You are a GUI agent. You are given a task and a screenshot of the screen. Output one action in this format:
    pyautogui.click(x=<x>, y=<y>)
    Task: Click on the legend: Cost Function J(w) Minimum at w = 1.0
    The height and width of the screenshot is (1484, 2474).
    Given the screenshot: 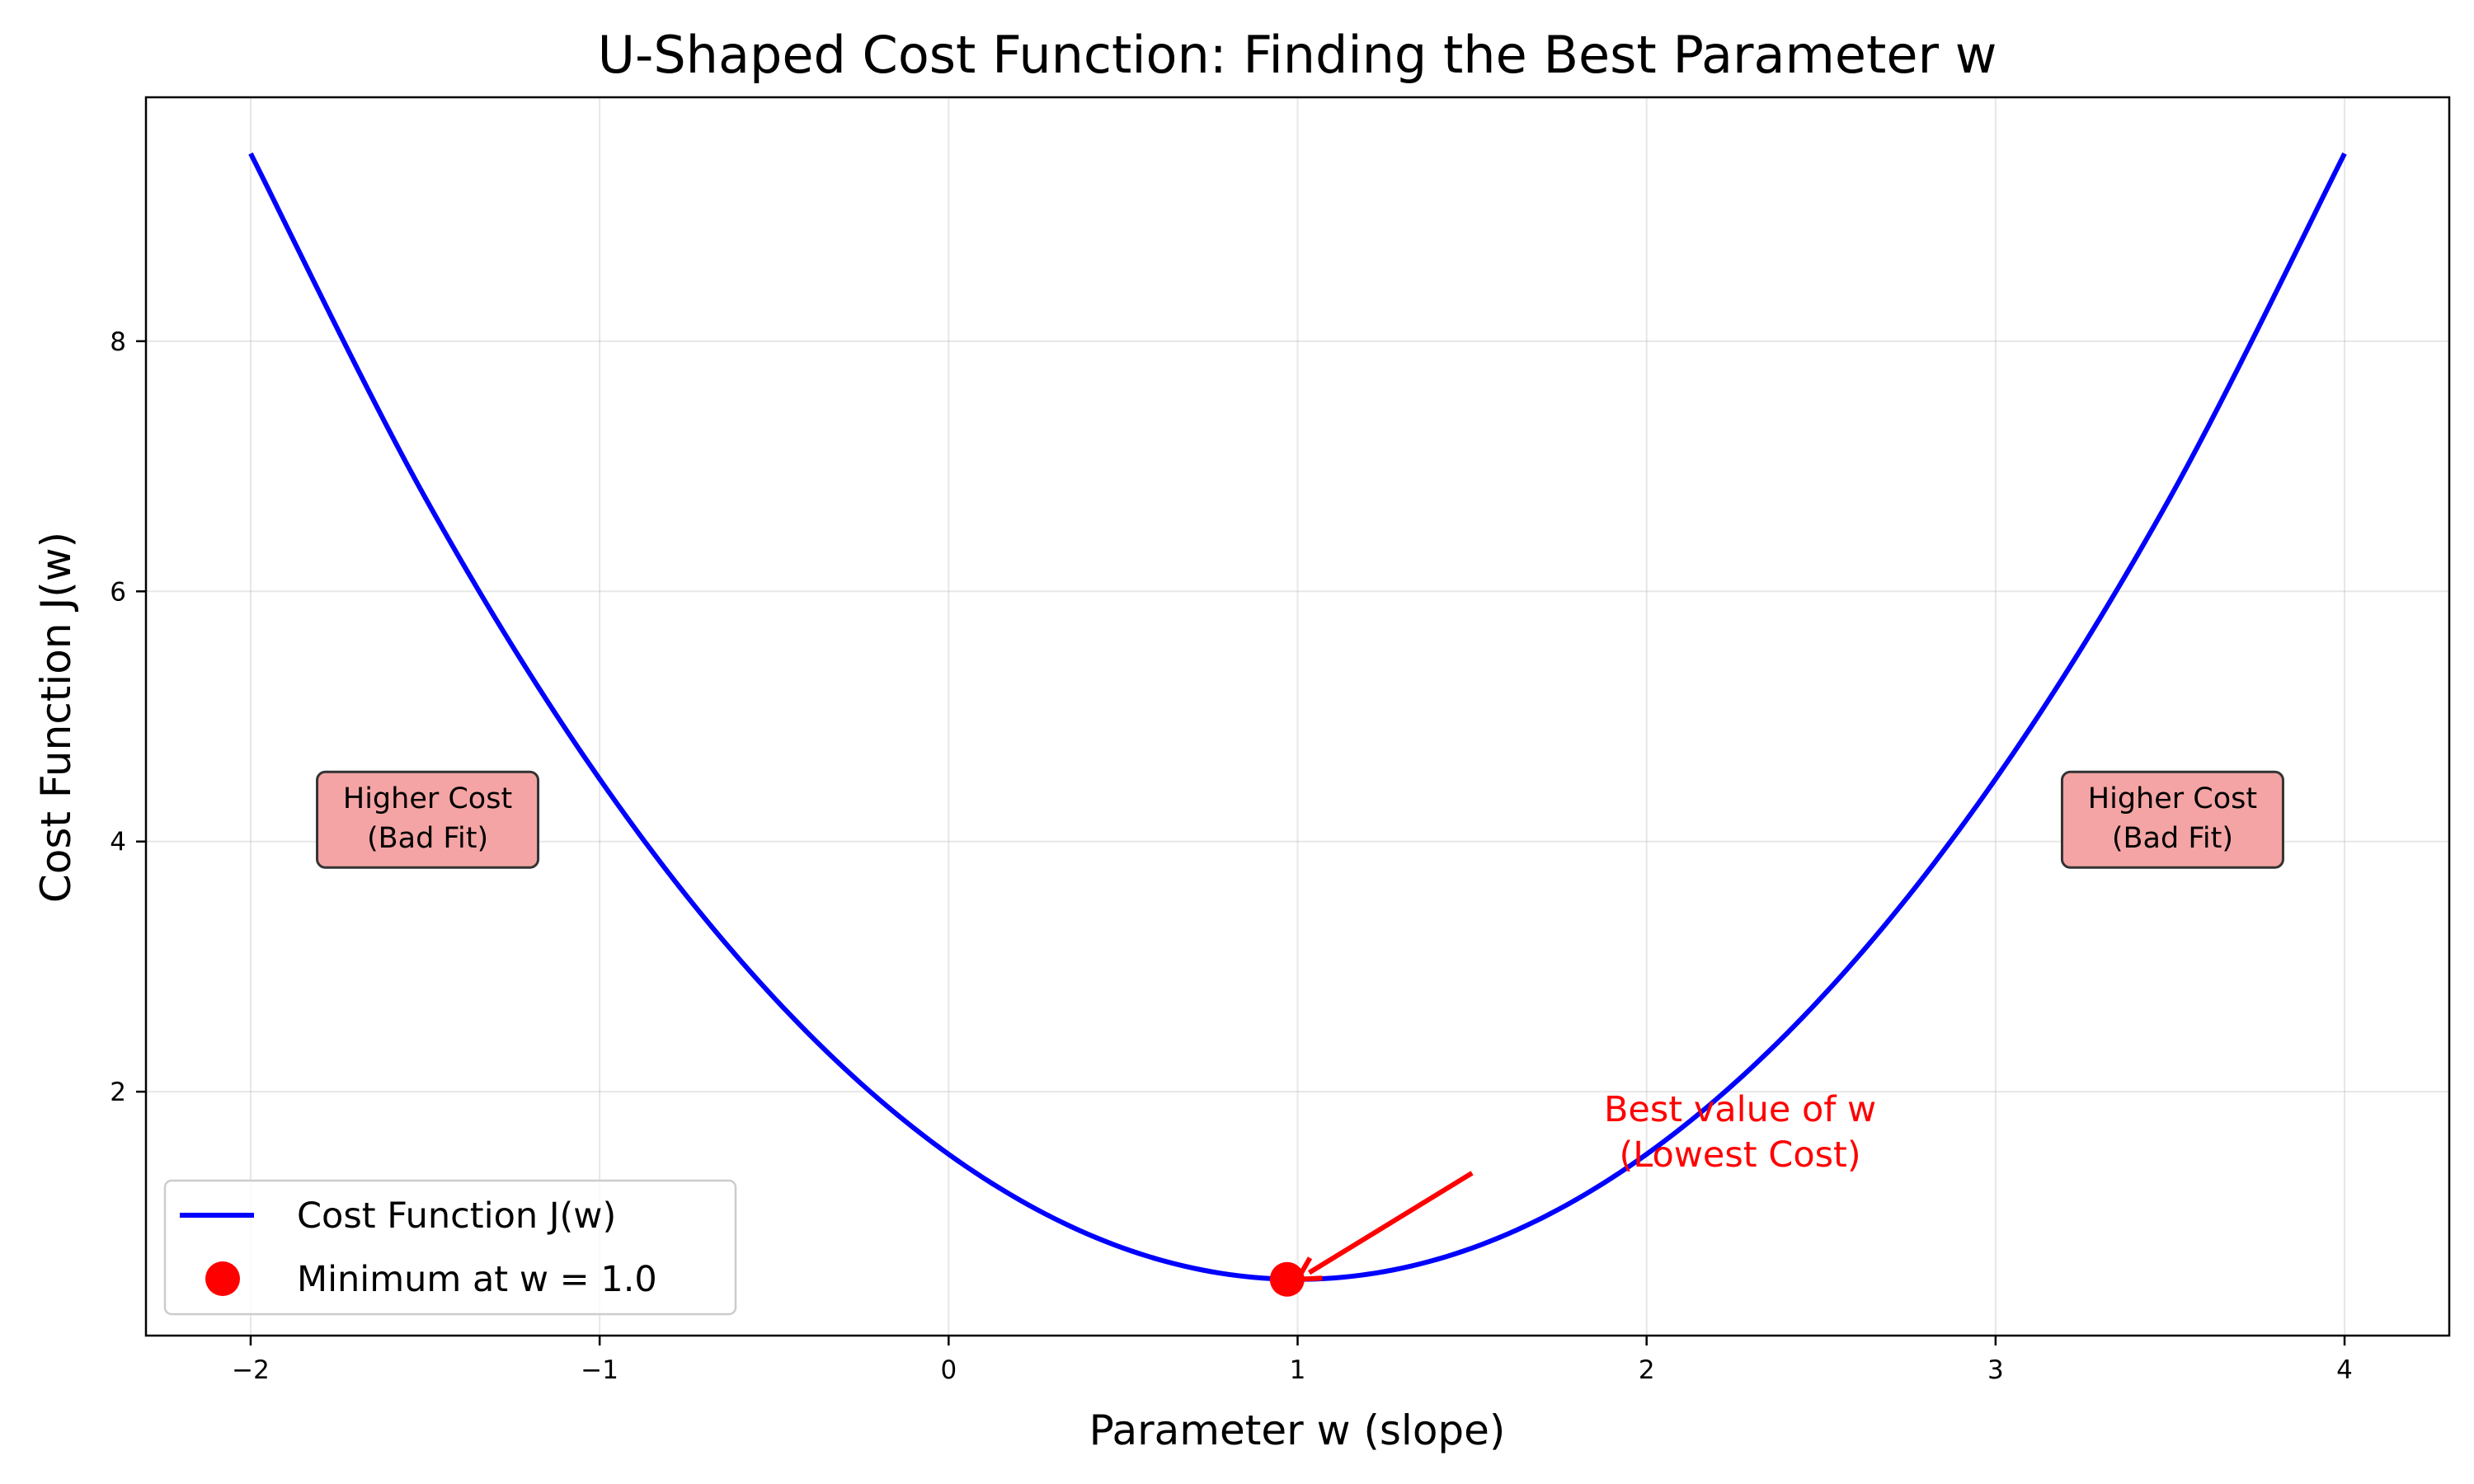 What is the action you would take?
    pyautogui.click(x=450, y=1247)
    